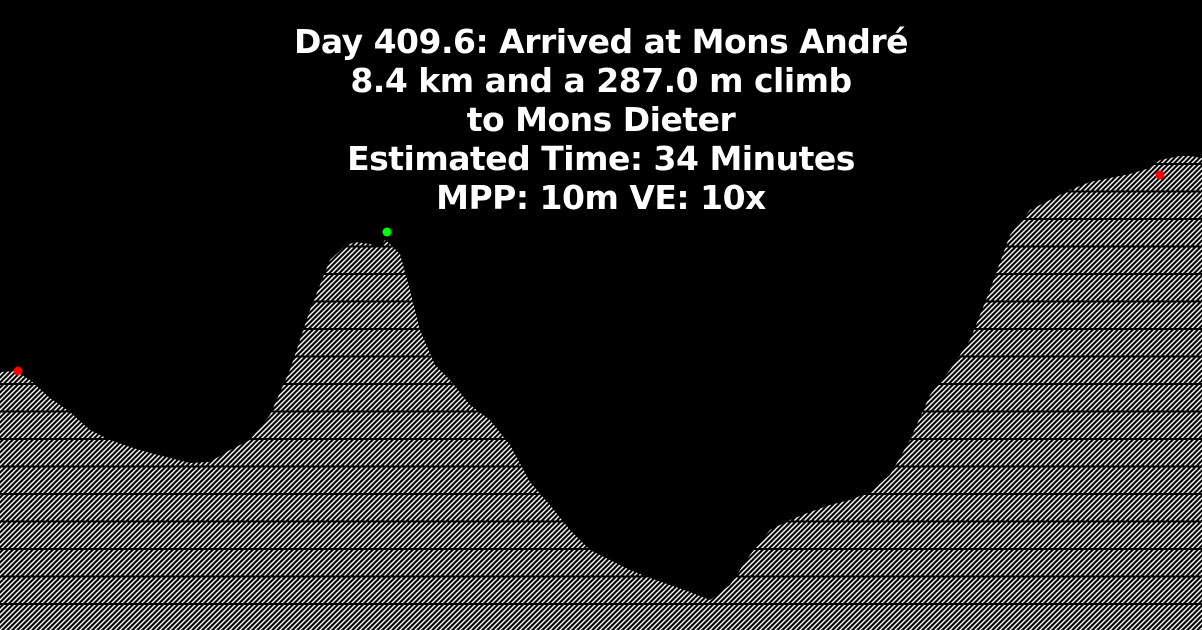 The width and height of the screenshot is (1202, 630). What do you see at coordinates (601, 80) in the screenshot?
I see `distance-climb-line: 8.4 km and a 287.0 m climb` at bounding box center [601, 80].